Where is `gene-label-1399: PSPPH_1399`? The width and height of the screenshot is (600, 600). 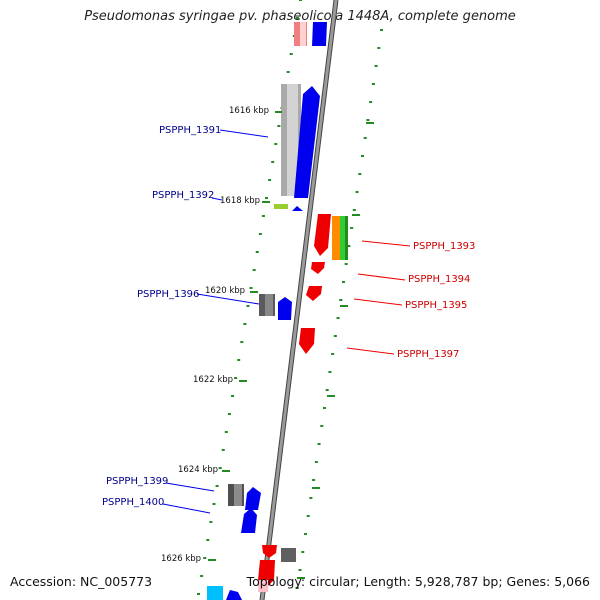
gene-label-1399: PSPPH_1399 is located at coordinates (137, 481).